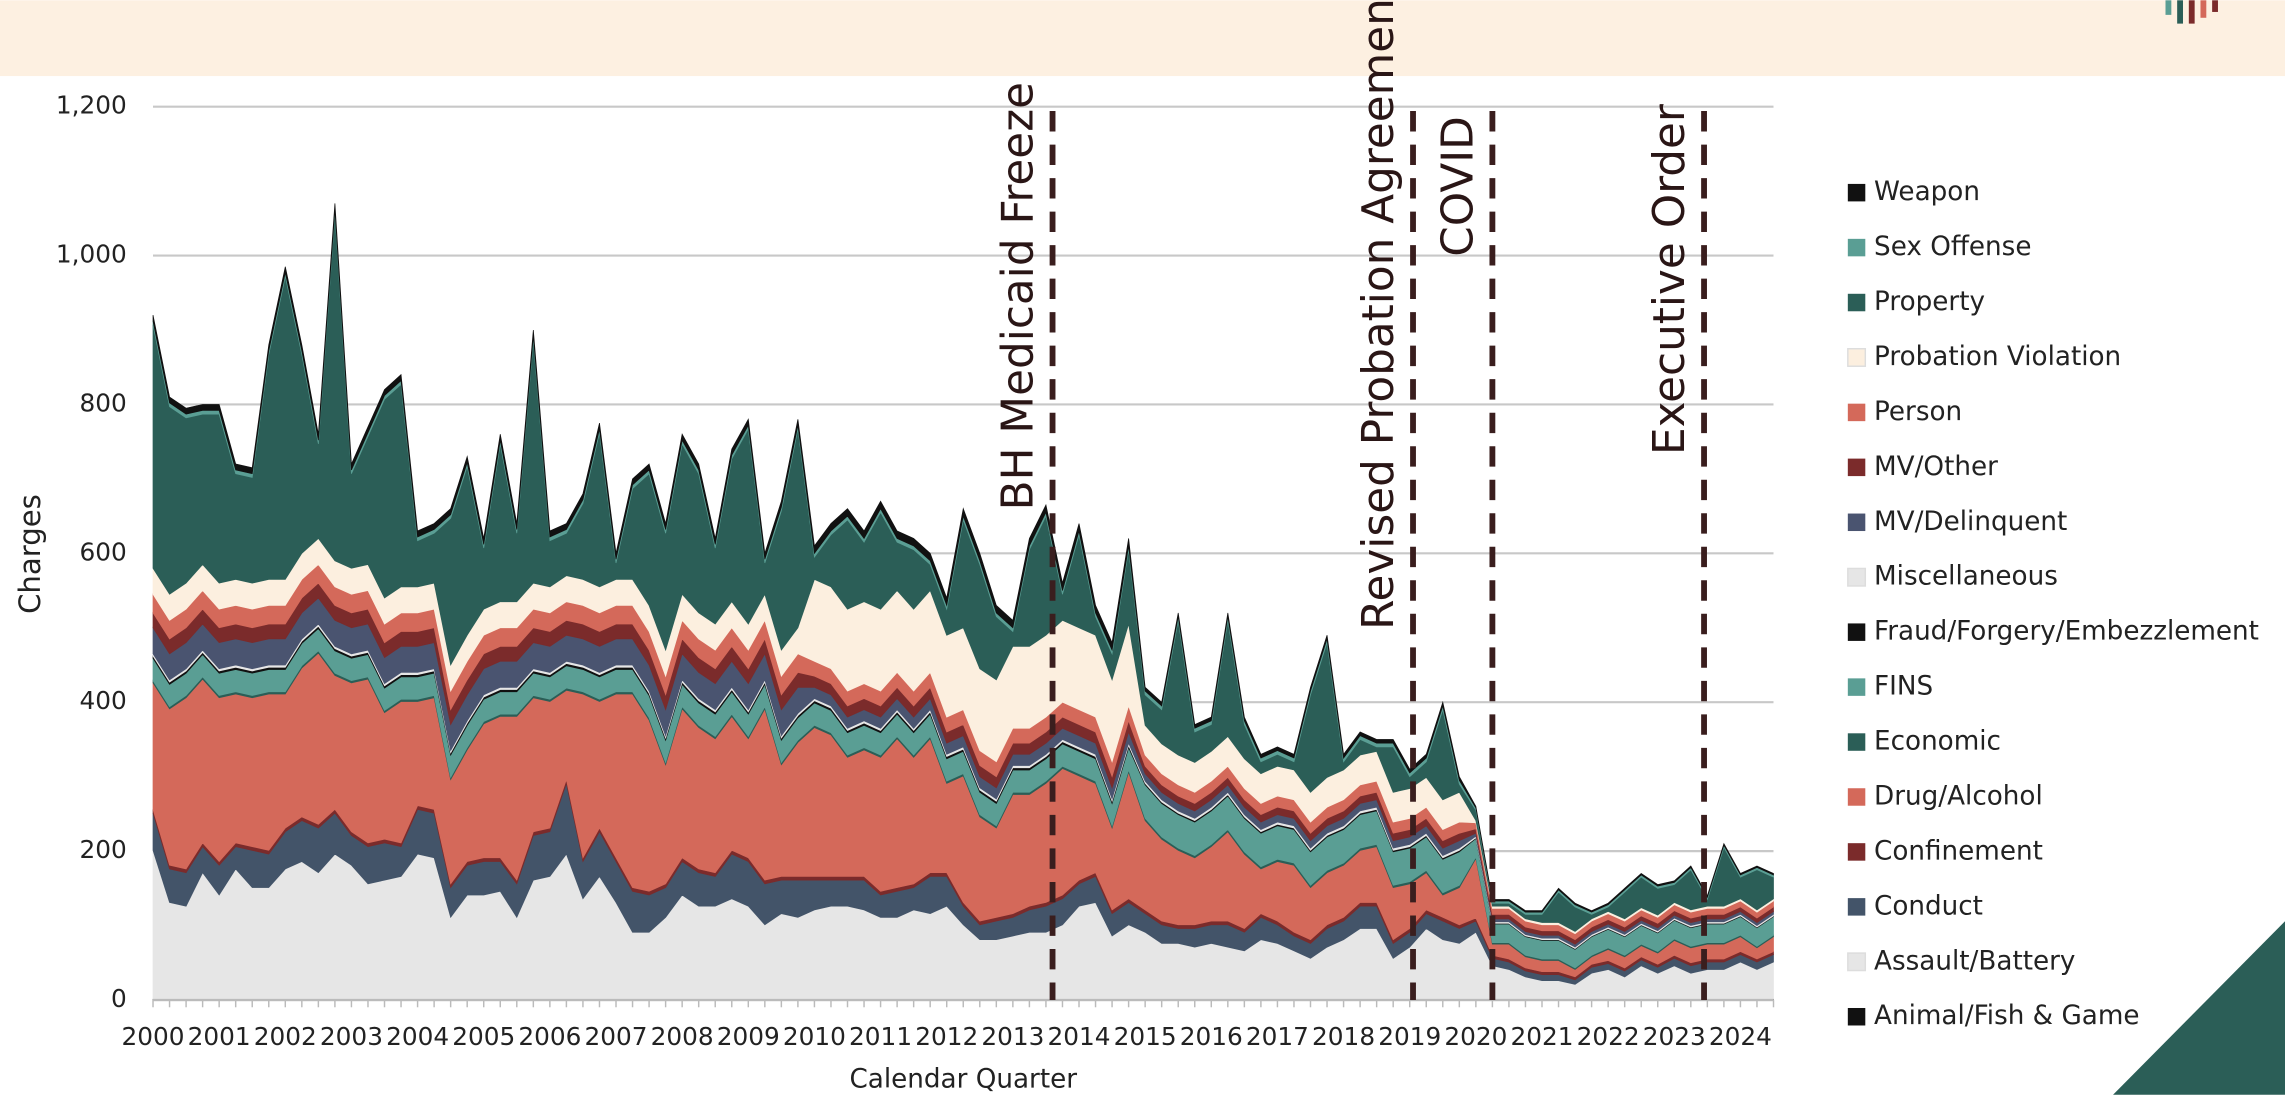 Image resolution: width=2285 pixels, height=1095 pixels. Describe the element at coordinates (2191, 12) in the screenshot. I see `logo` at that location.